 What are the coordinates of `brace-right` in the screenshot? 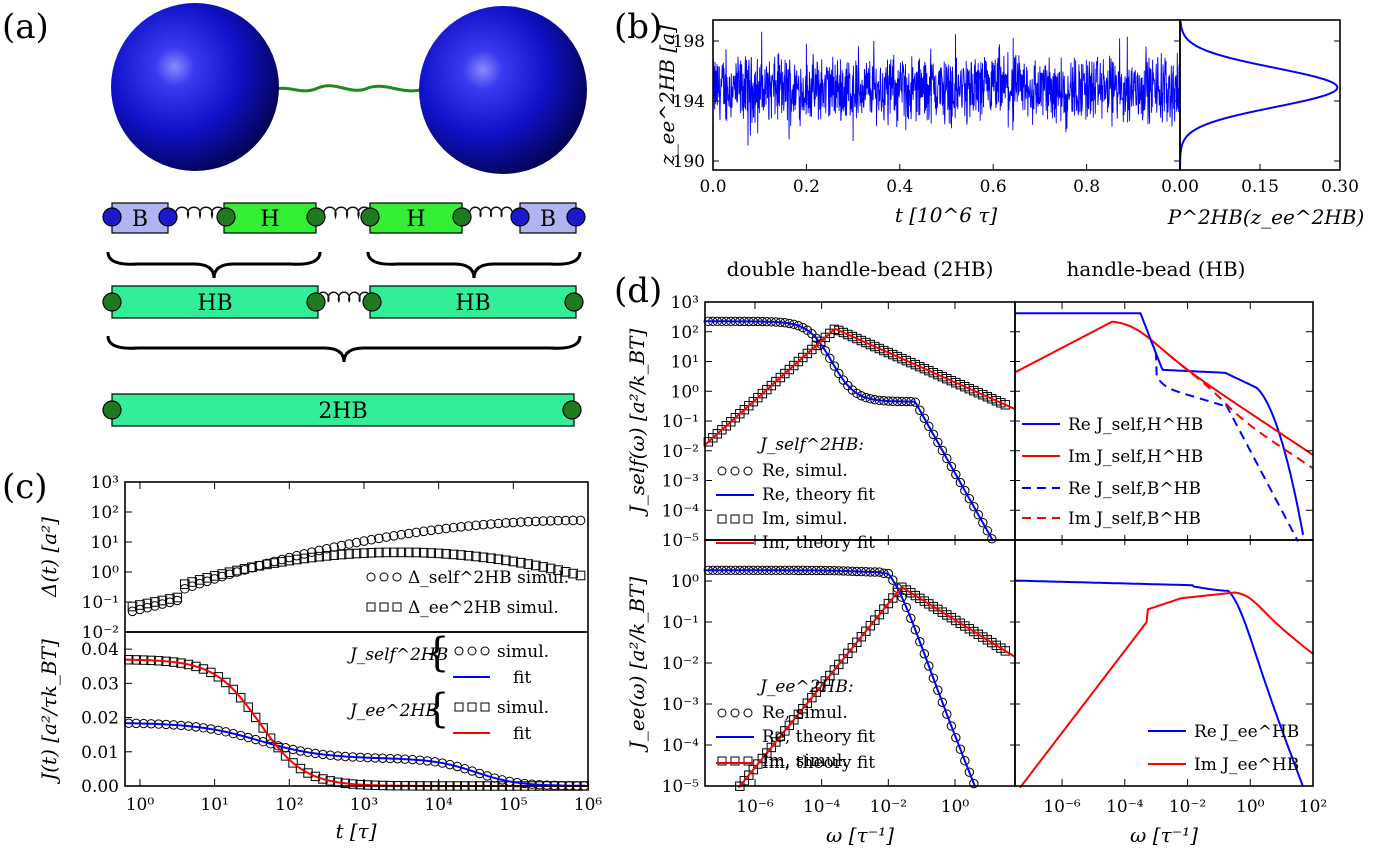 It's located at (474, 265).